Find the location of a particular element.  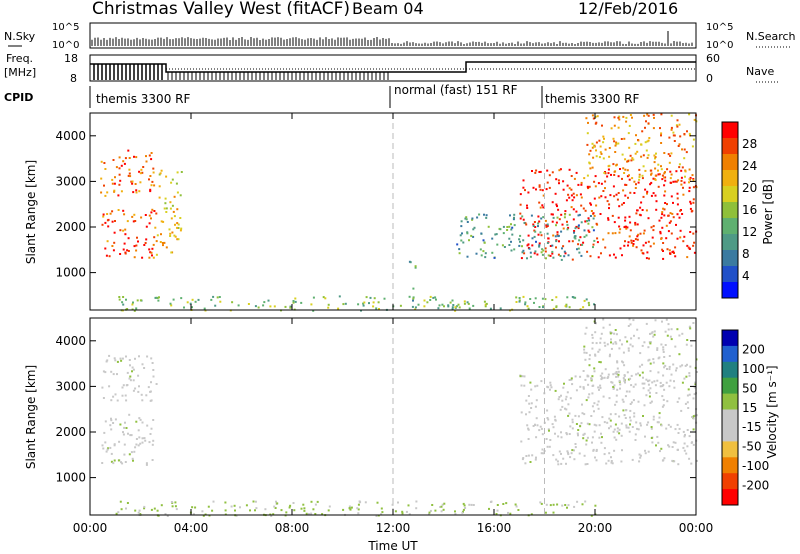

x-tick-label: 12:00 is located at coordinates (393, 528).